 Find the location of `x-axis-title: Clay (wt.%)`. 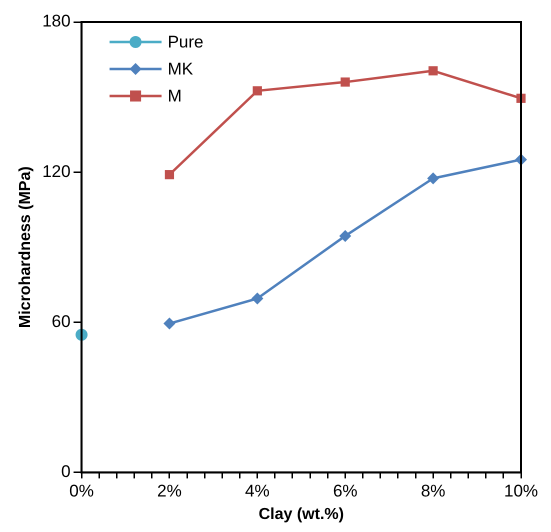

x-axis-title: Clay (wt.%) is located at coordinates (301, 514).